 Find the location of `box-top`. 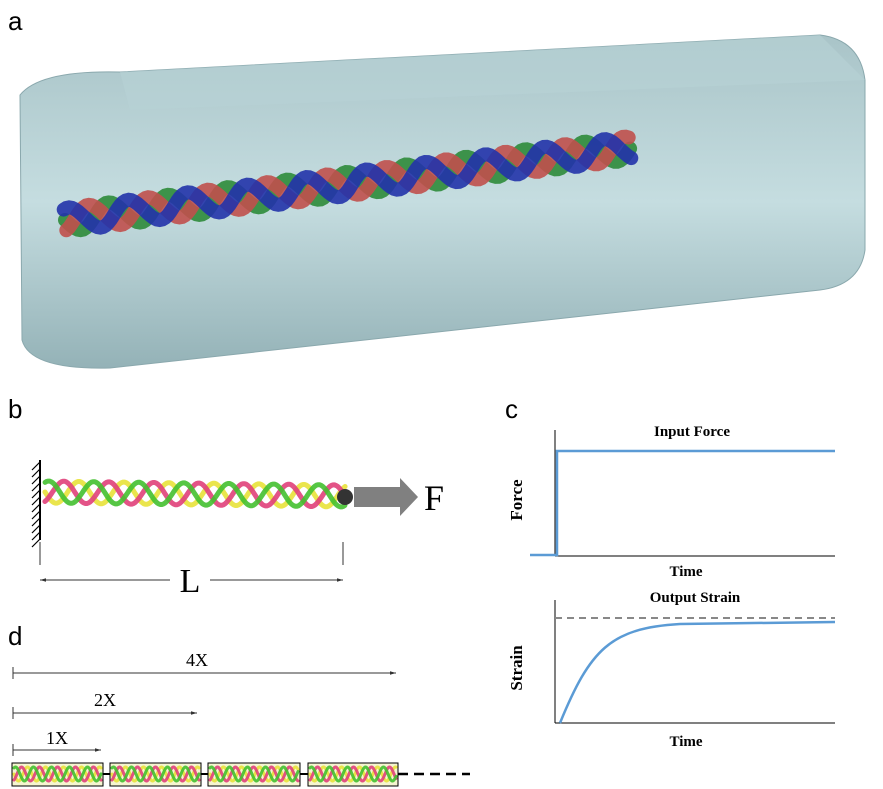

box-top is located at coordinates (492, 72).